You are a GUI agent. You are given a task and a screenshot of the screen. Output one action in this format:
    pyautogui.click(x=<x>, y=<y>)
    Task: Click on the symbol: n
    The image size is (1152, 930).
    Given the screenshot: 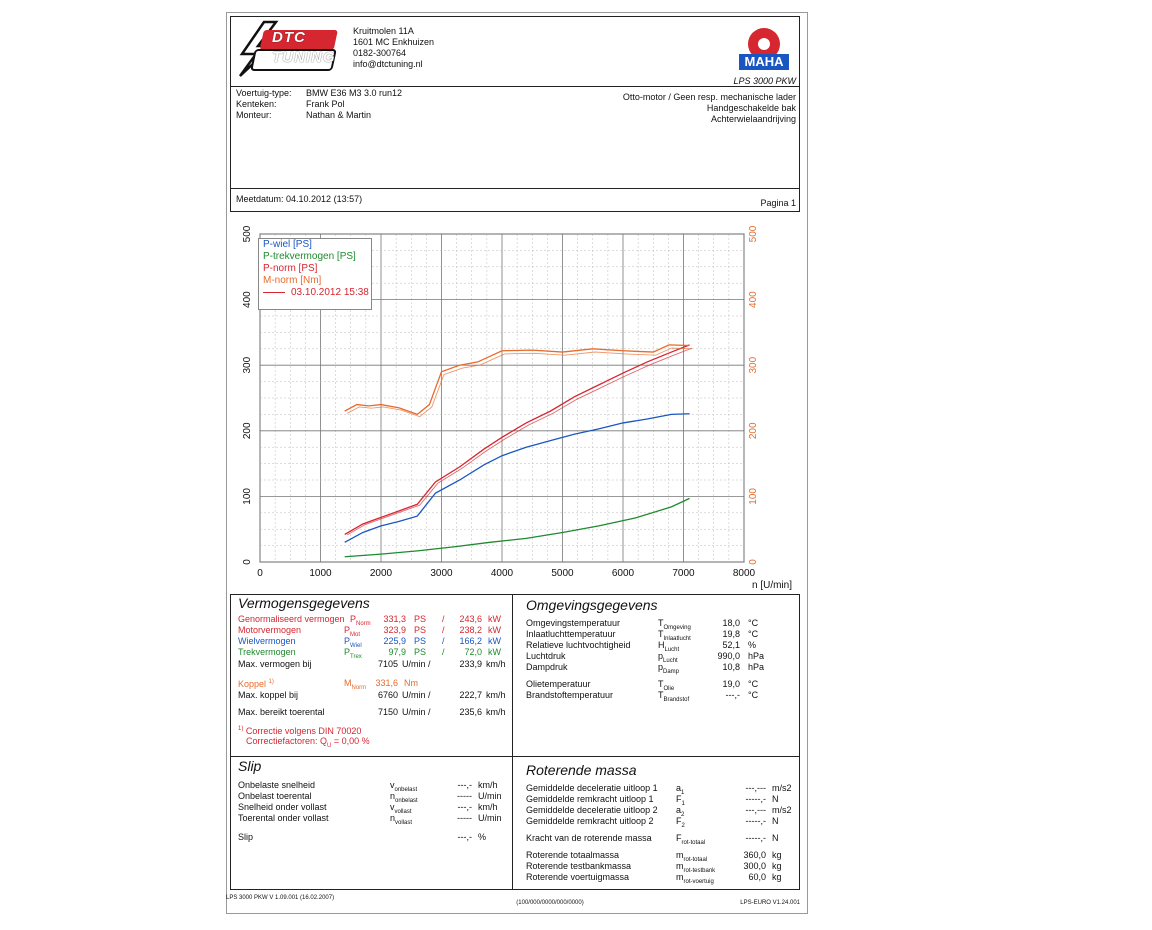 What is the action you would take?
    pyautogui.click(x=393, y=818)
    